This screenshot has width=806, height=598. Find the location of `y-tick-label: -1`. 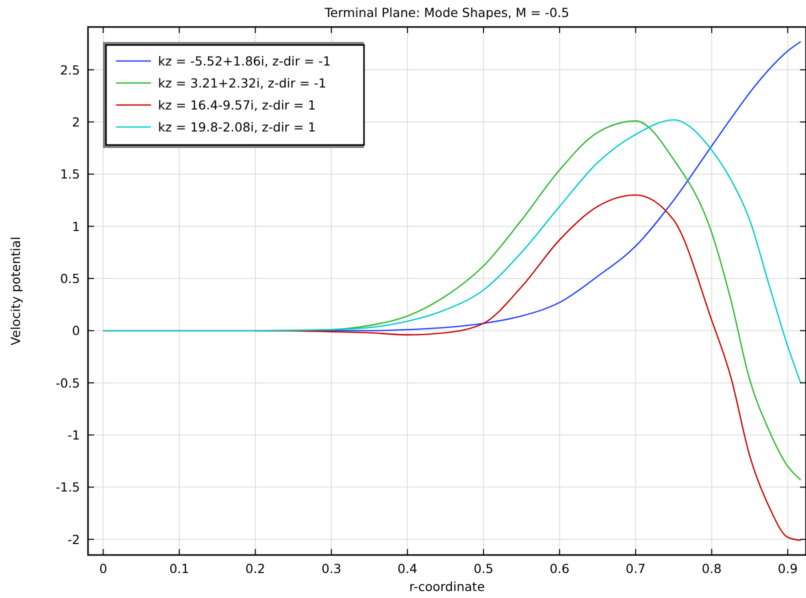

y-tick-label: -1 is located at coordinates (74, 435).